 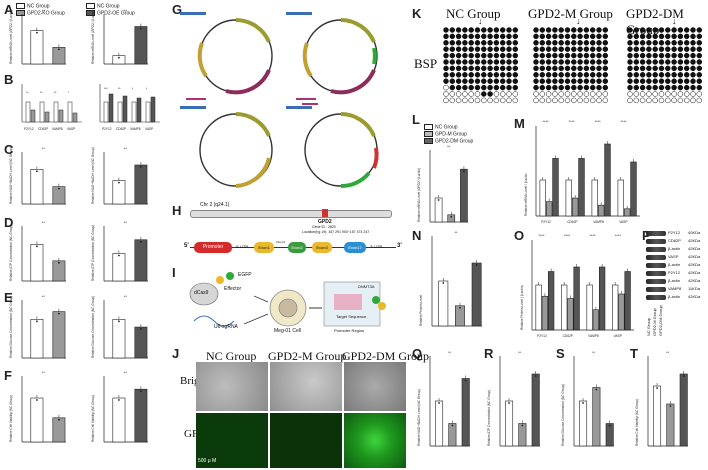 I want to click on blot-size: 40KDa, so click(x=694, y=232).